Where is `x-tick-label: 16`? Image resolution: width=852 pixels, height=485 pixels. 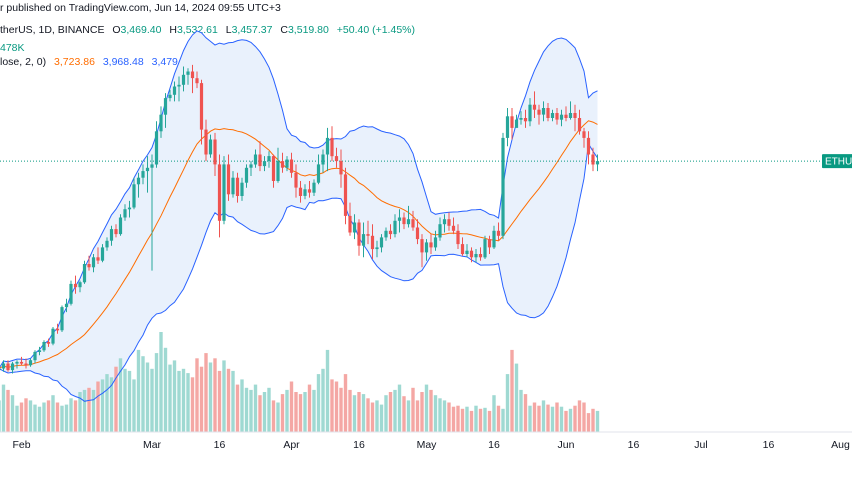
x-tick-label: 16 is located at coordinates (494, 445).